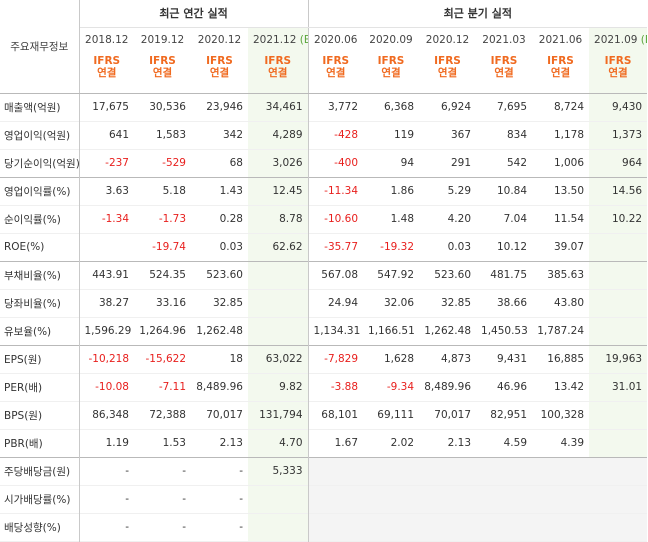 This screenshot has height=542, width=648. Describe the element at coordinates (459, 443) in the screenshot. I see `value-cell: 2.13` at that location.